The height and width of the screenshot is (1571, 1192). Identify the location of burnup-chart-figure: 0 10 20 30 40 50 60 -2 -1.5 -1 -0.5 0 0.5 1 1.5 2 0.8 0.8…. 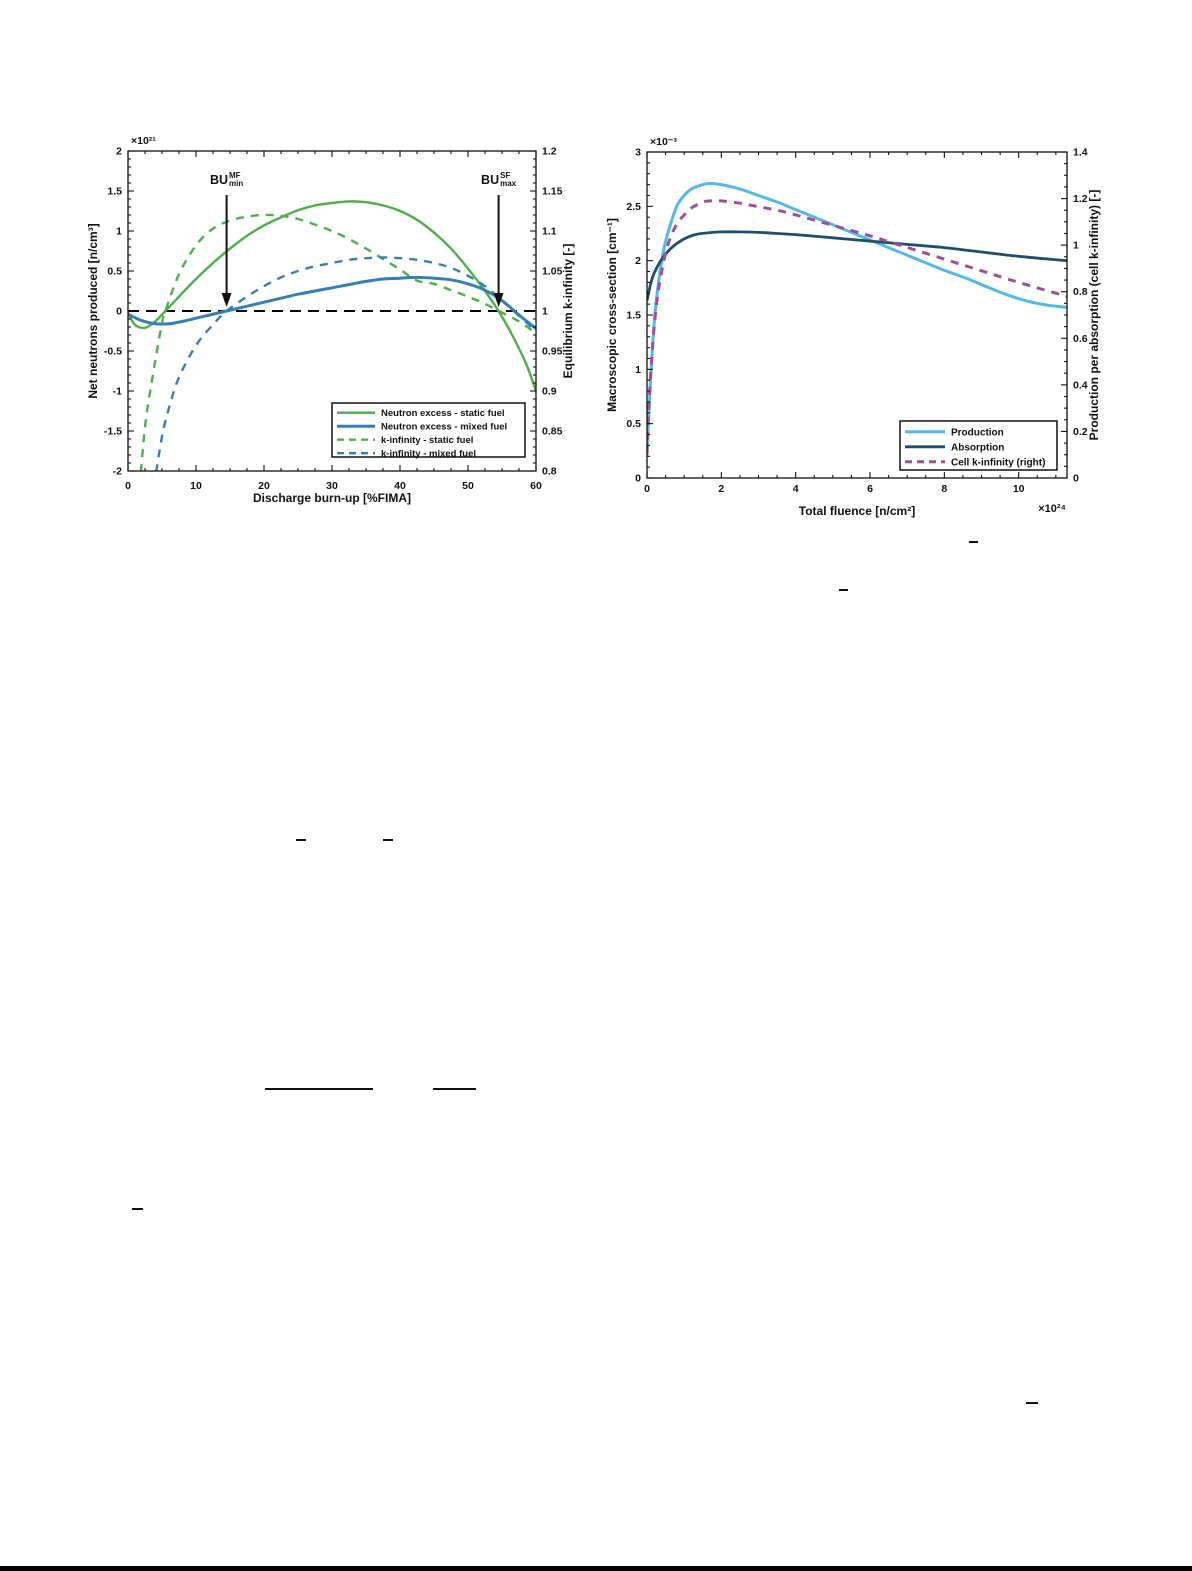
(337, 327).